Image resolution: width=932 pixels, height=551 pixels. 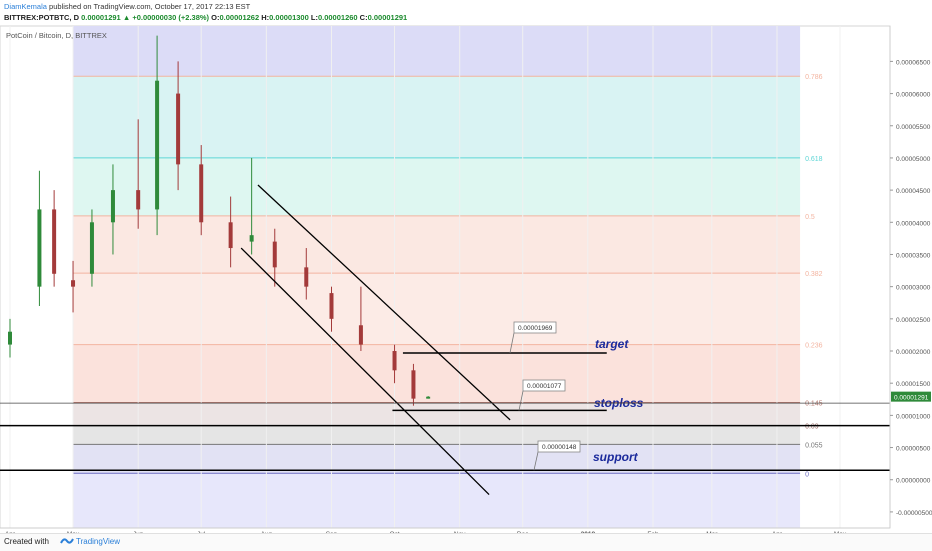 I want to click on fib-level-label: 0.786, so click(x=814, y=77).